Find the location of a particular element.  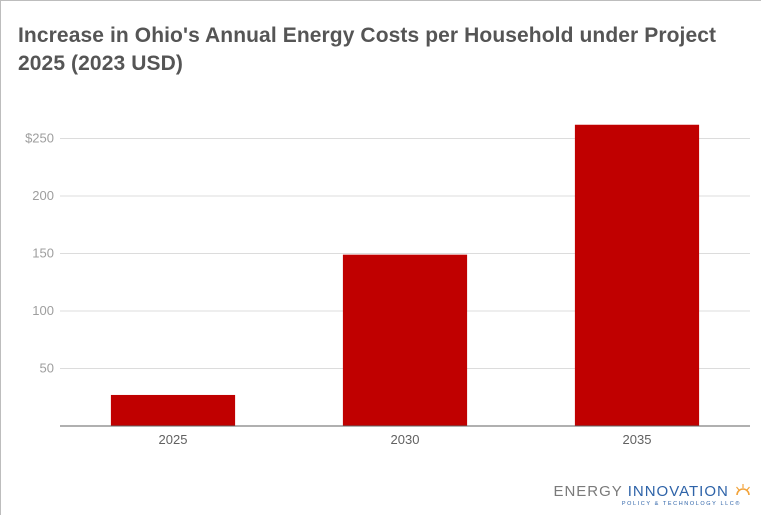

bar-2035 is located at coordinates (637, 275).